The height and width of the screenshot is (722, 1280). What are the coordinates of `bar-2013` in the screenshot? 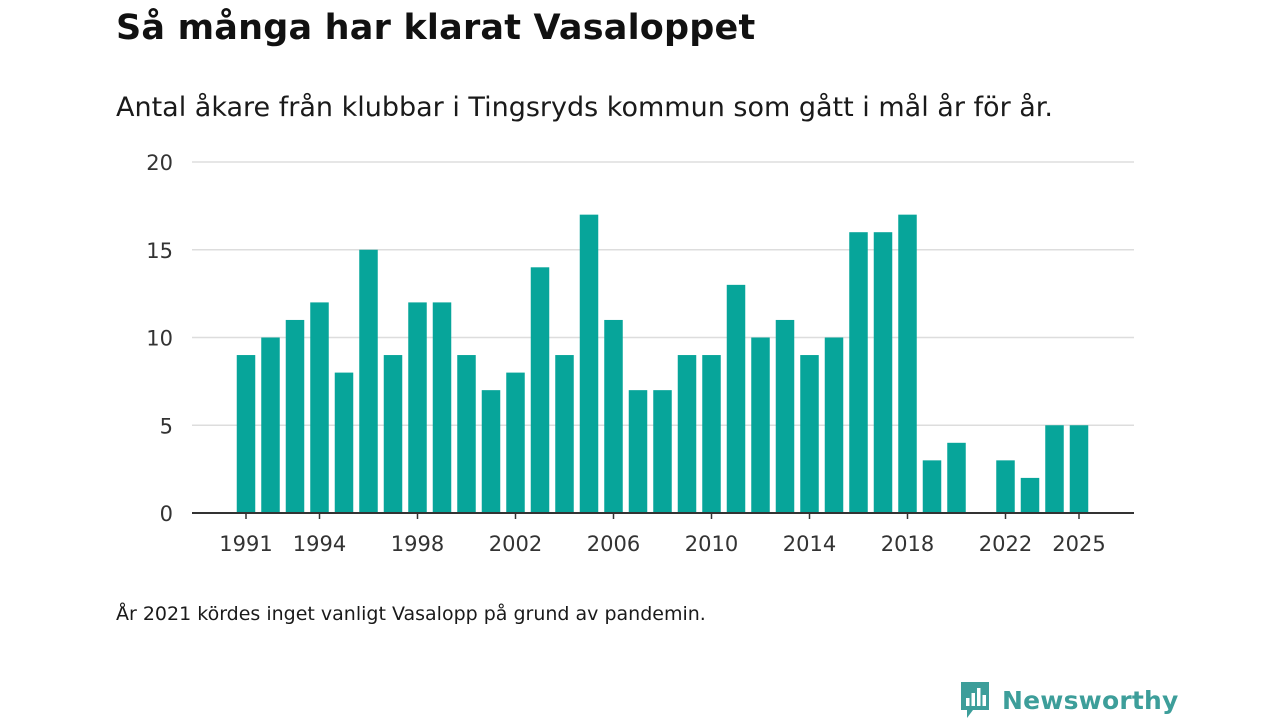 It's located at (785, 416).